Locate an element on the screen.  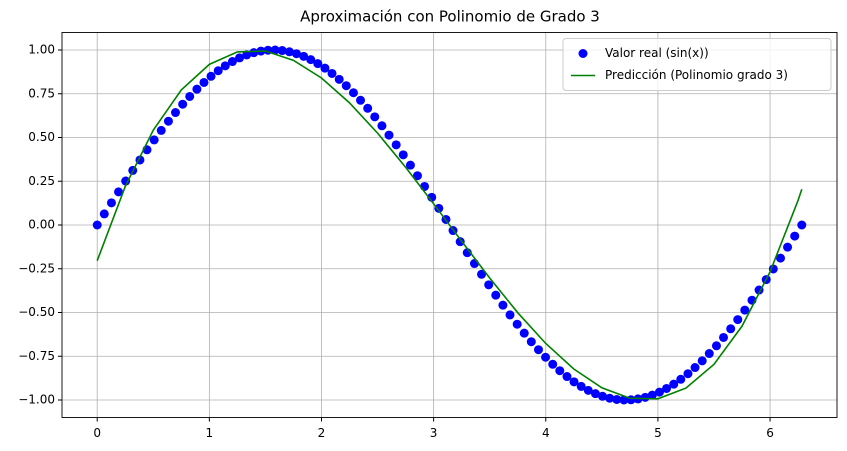
x-tick-label: 4 is located at coordinates (546, 433).